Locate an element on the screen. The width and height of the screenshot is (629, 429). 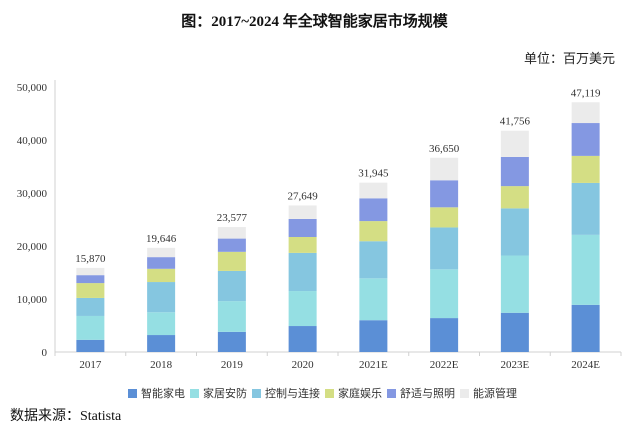
unit-label: 单位：百万美元 is located at coordinates (569, 58).